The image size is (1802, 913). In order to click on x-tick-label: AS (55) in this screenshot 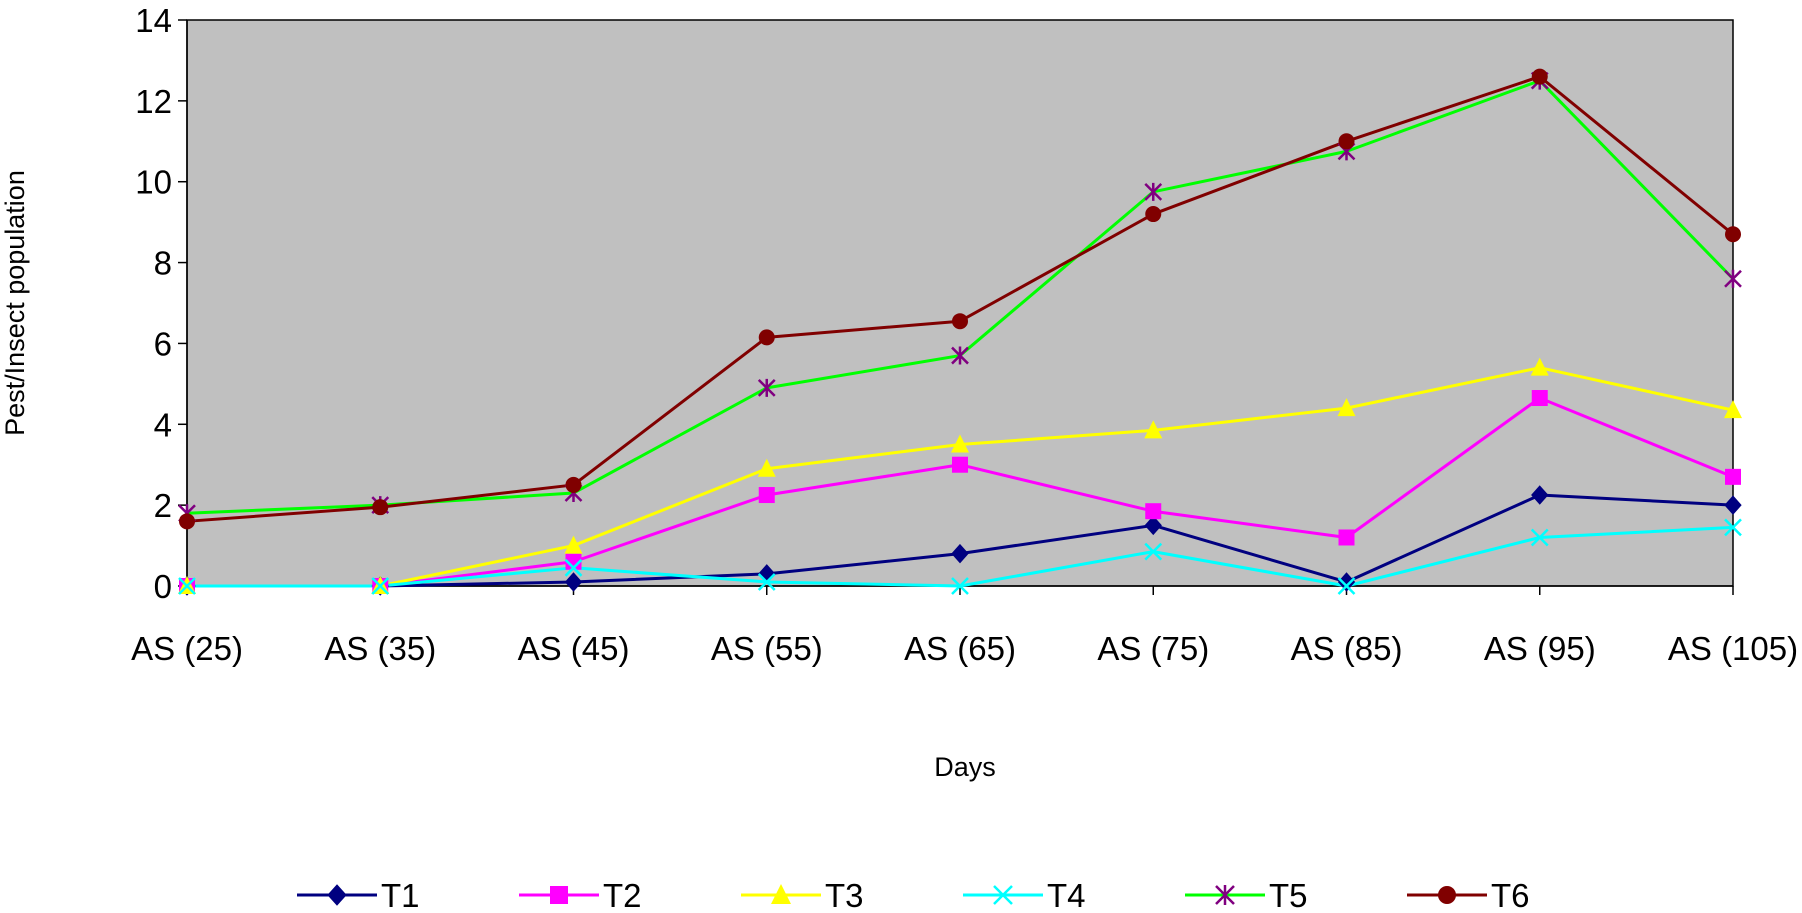, I will do `click(767, 648)`.